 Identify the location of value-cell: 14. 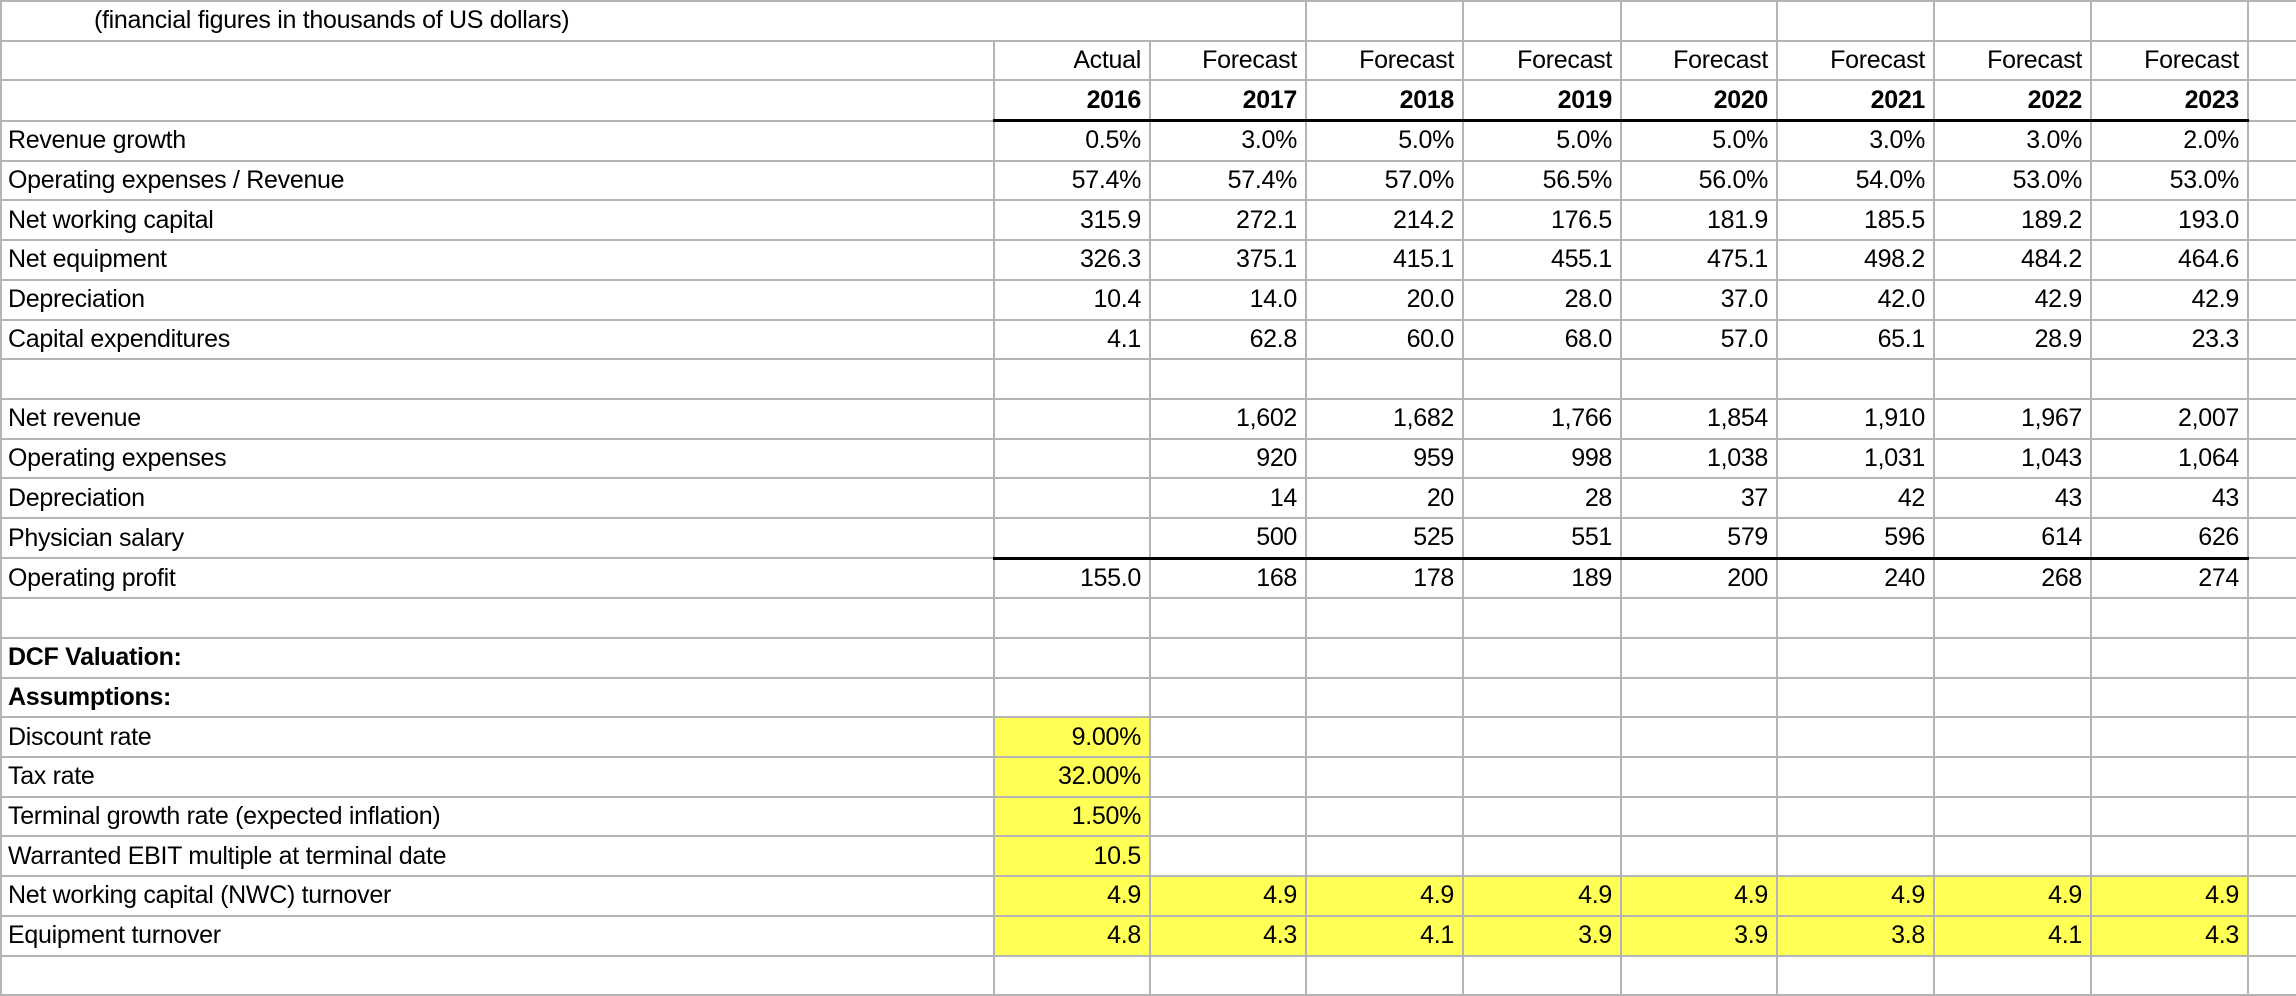
(1228, 498).